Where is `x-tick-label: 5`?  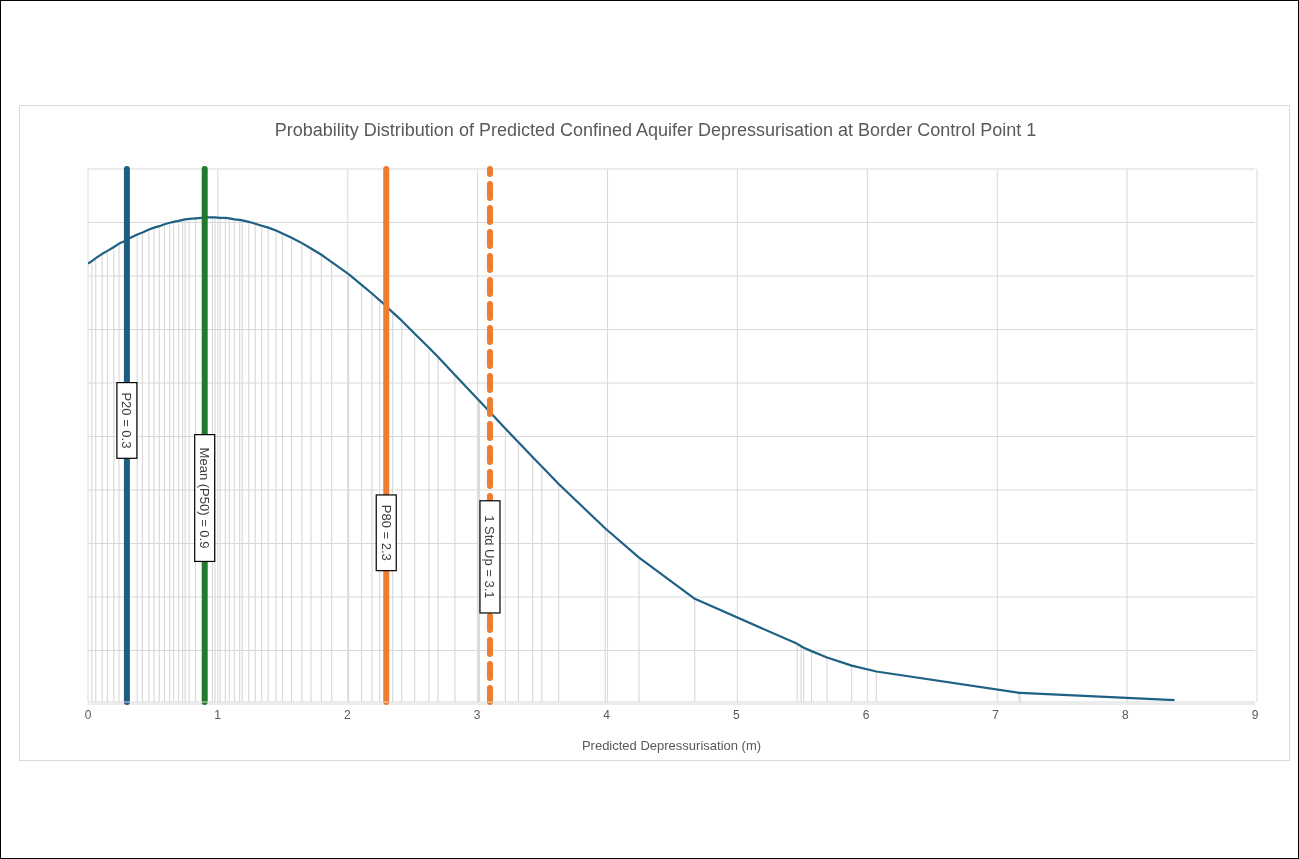 x-tick-label: 5 is located at coordinates (736, 714).